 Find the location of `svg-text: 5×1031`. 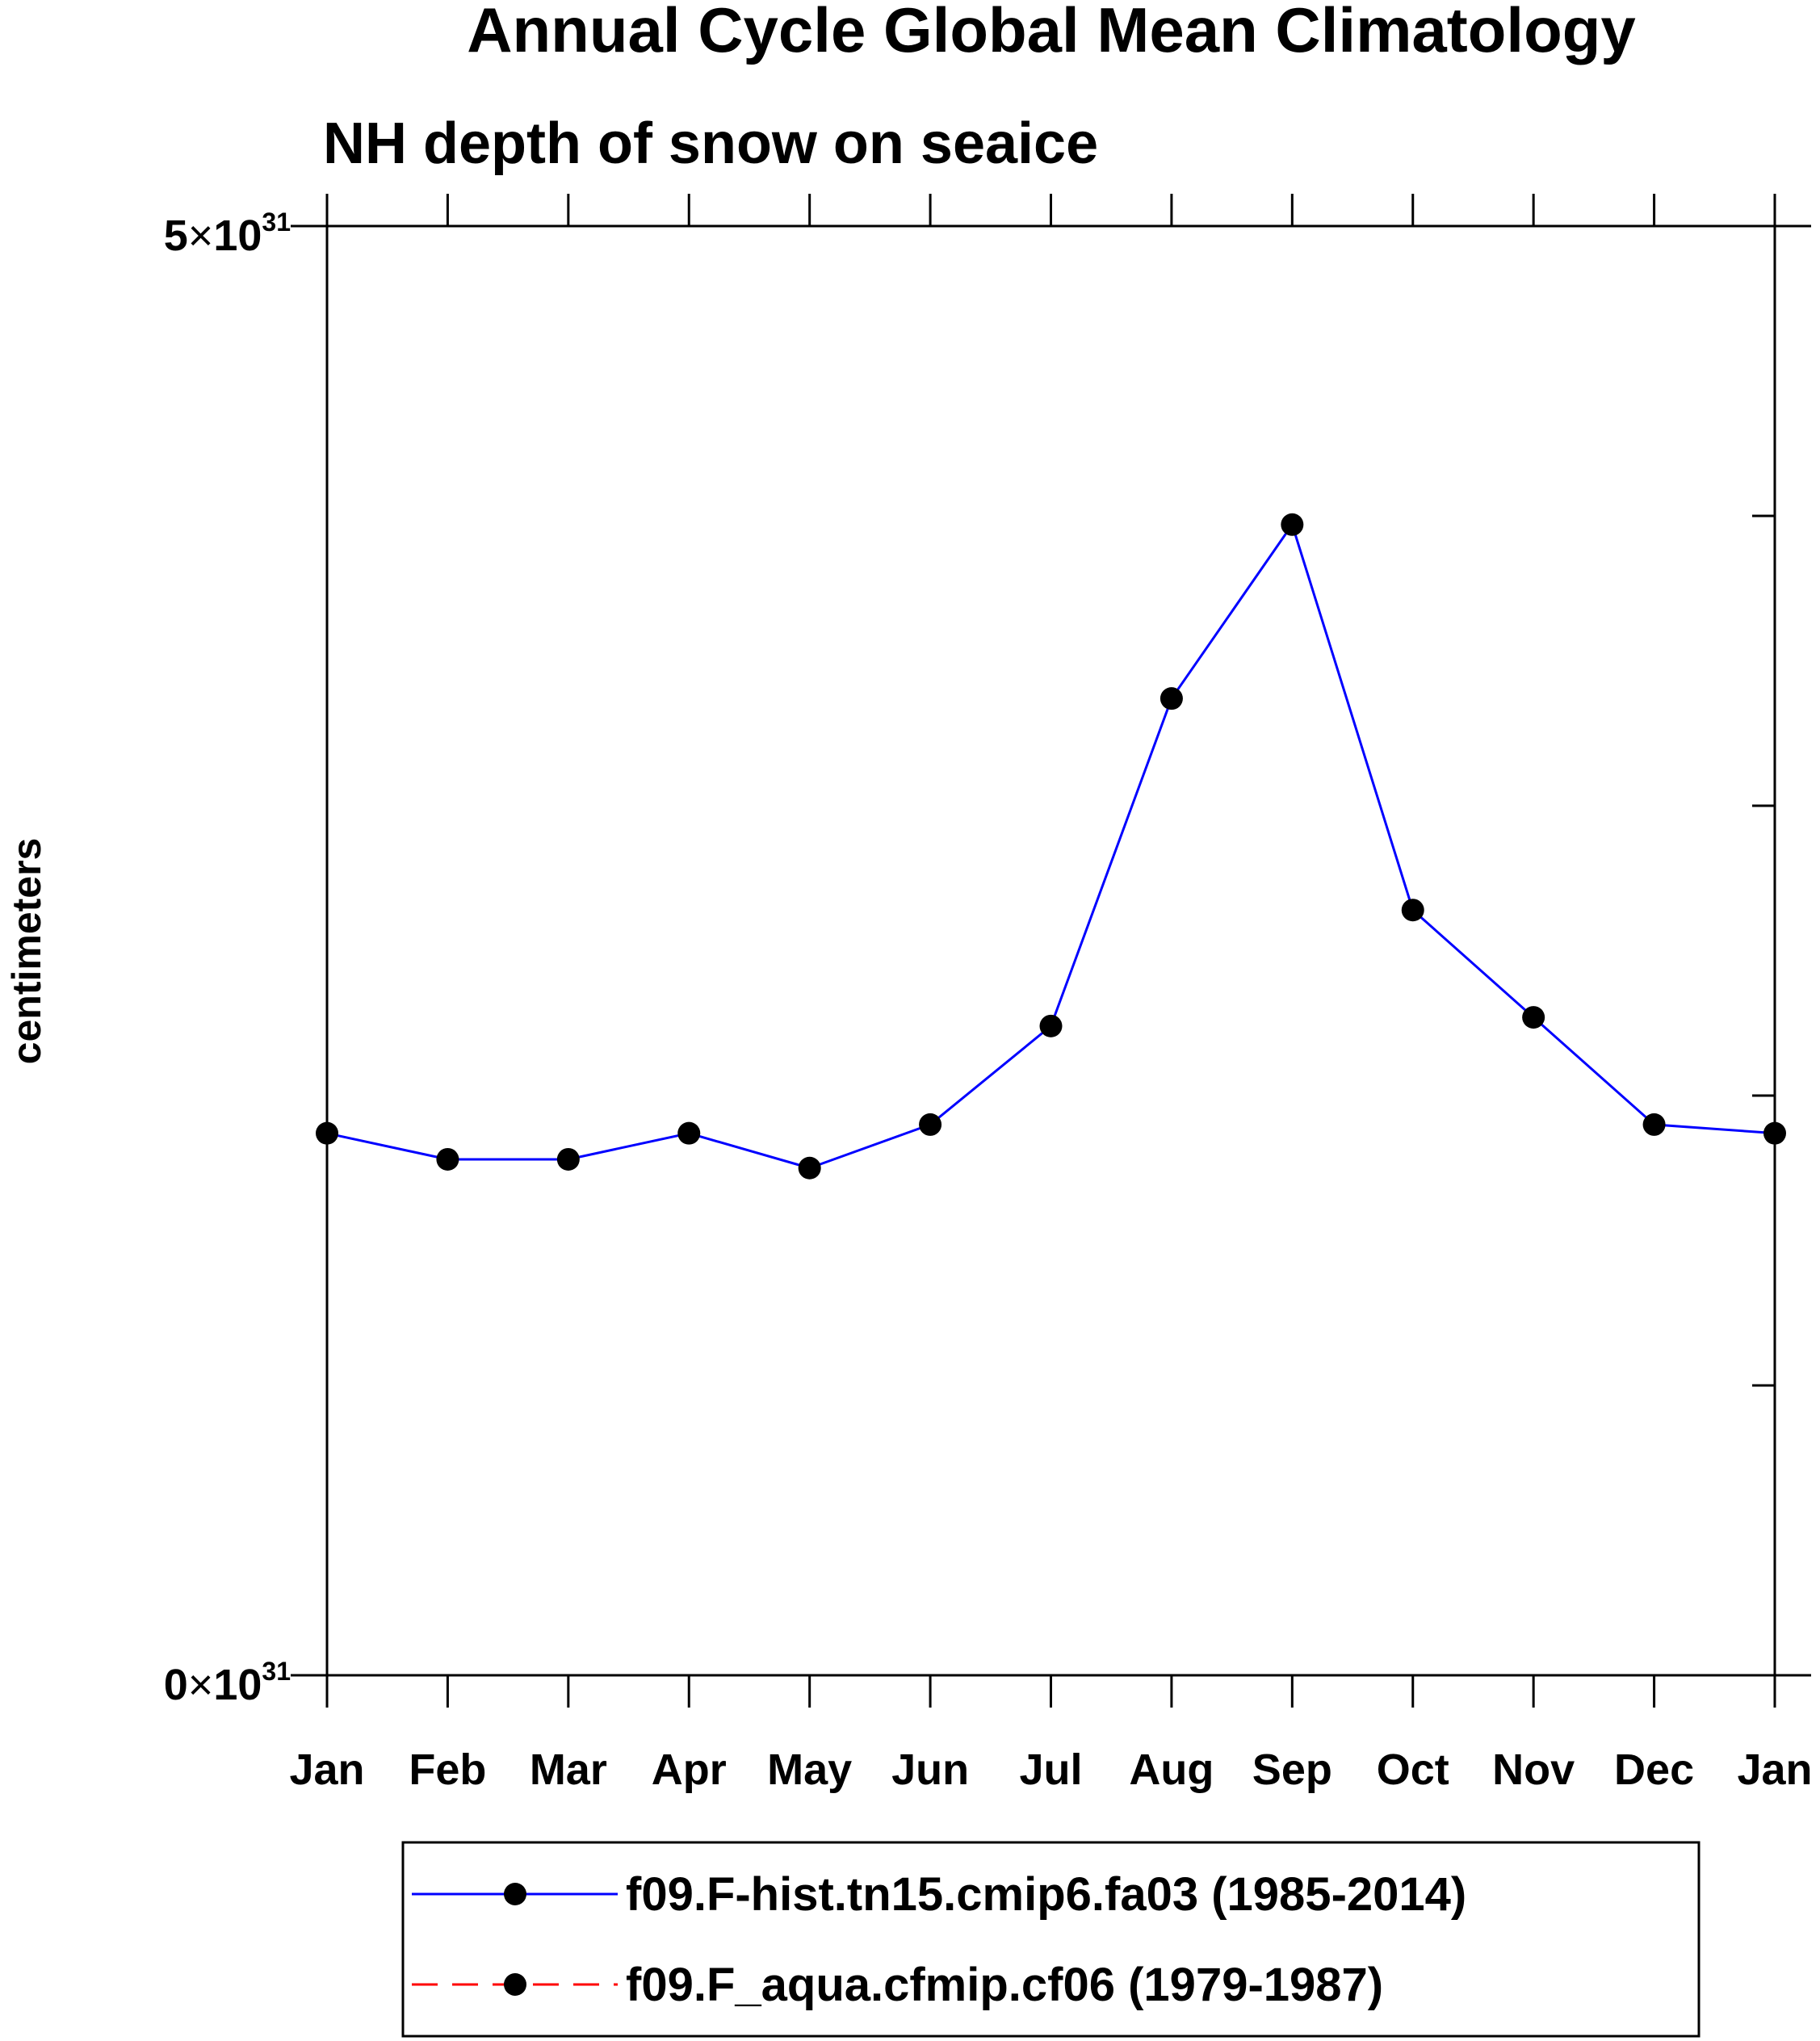

svg-text: 5×1031 is located at coordinates (227, 233).